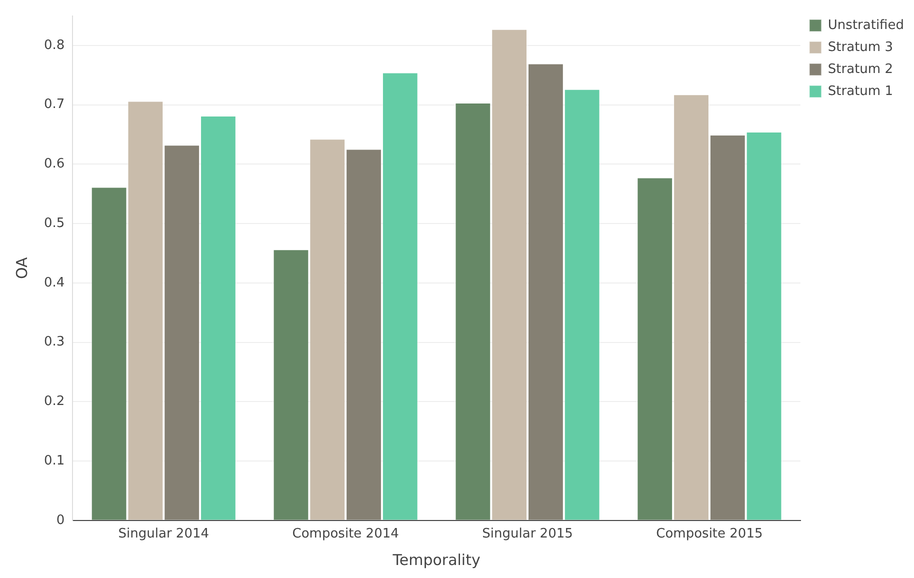  Describe the element at coordinates (860, 69) in the screenshot. I see `legend-label: Stratum 2` at that location.